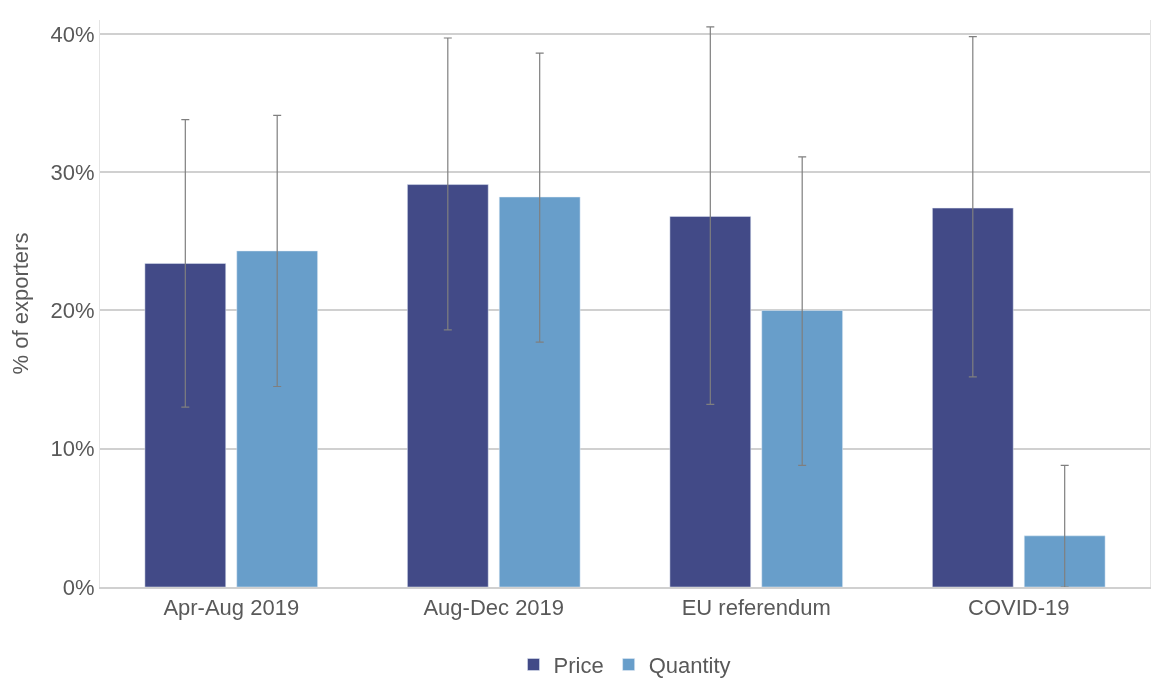 The image size is (1170, 698). I want to click on legend-label: Price, so click(578, 666).